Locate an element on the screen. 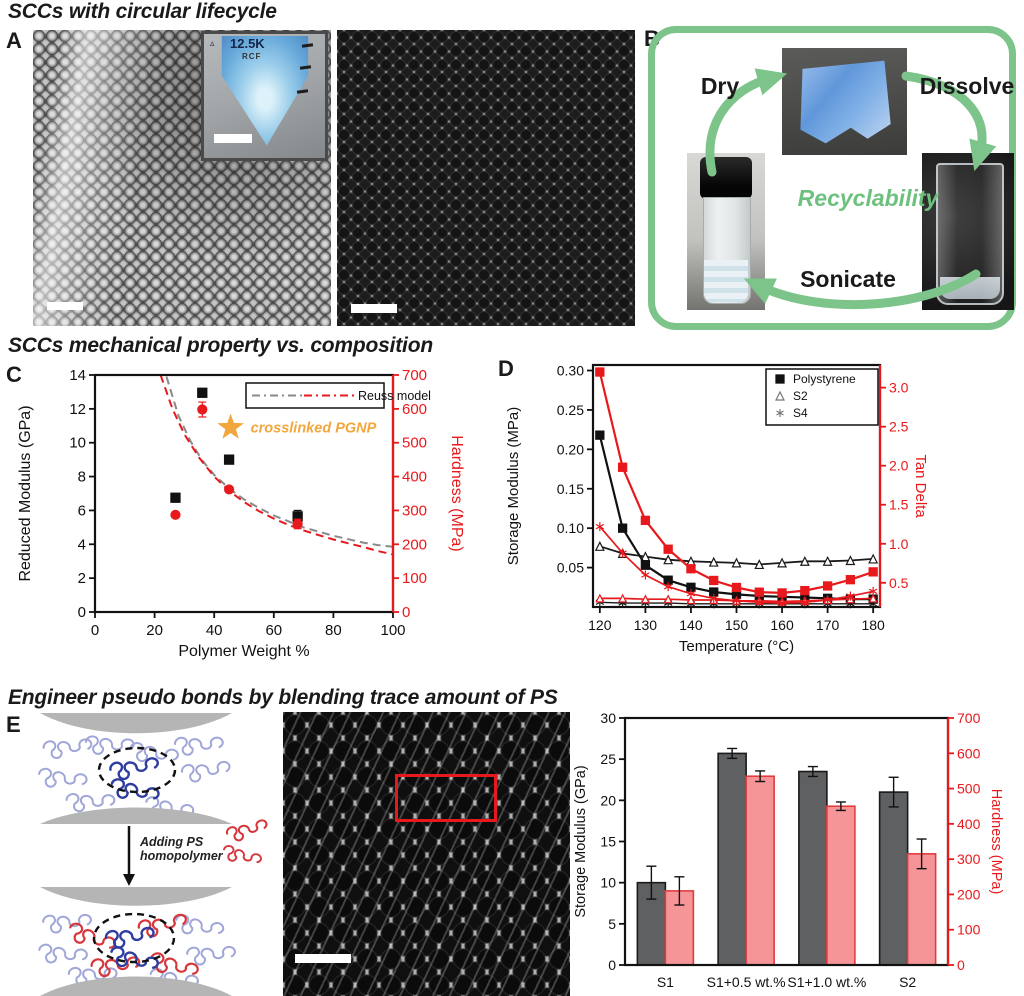 This screenshot has width=1024, height=996. y-left-tick-label: 14 is located at coordinates (77, 375).